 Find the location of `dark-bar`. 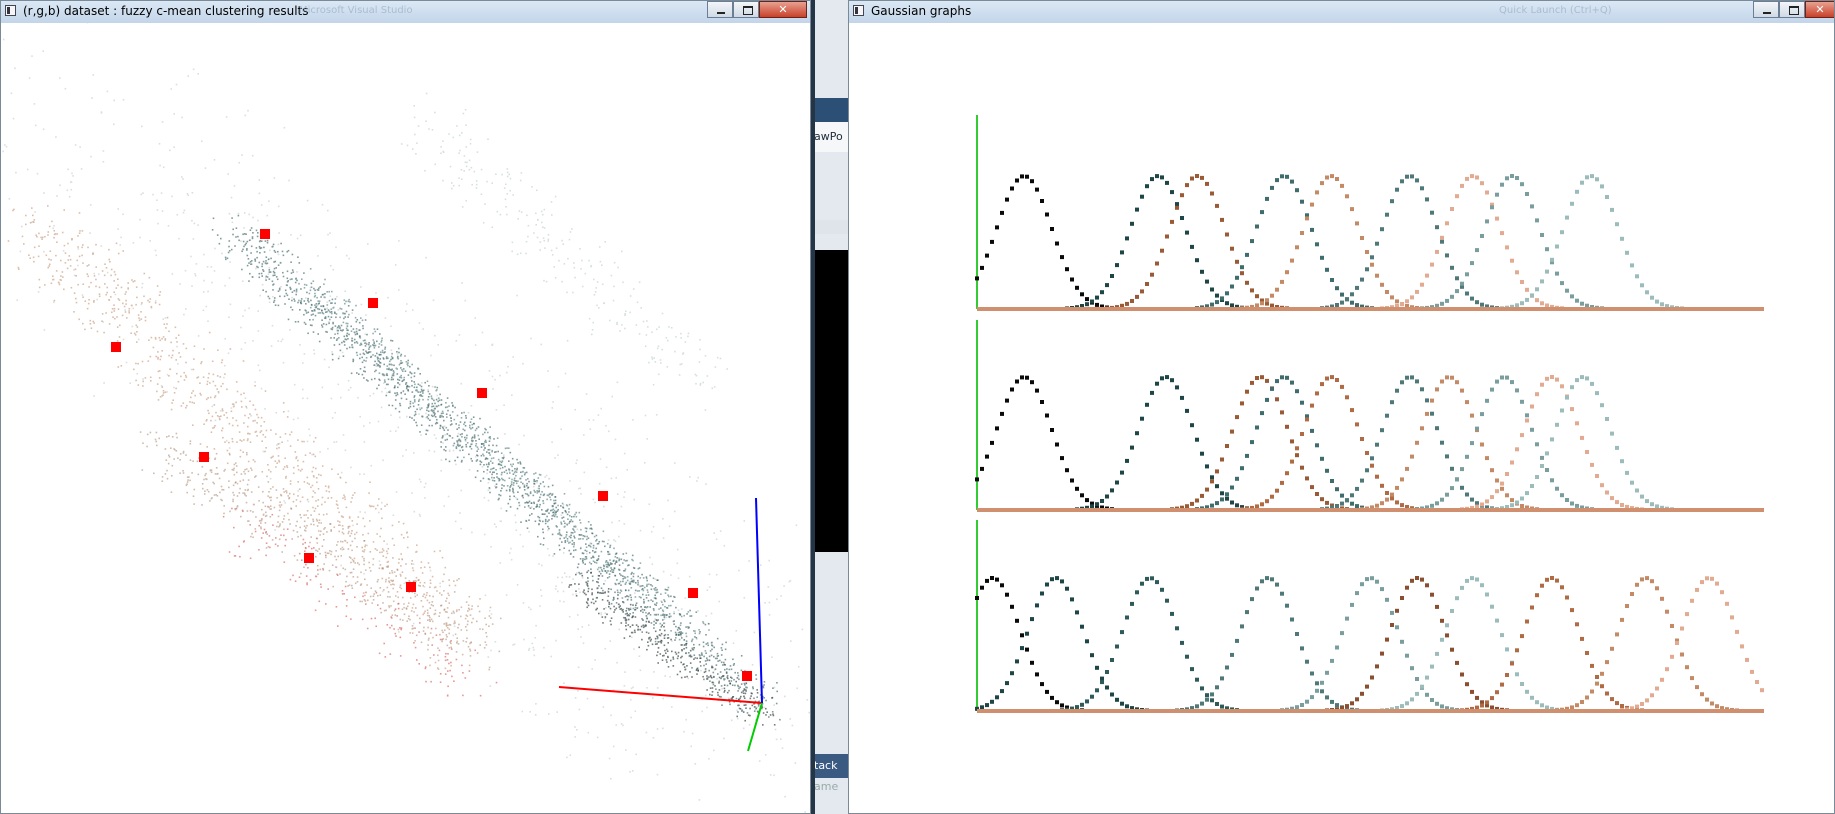

dark-bar is located at coordinates (829, 110).